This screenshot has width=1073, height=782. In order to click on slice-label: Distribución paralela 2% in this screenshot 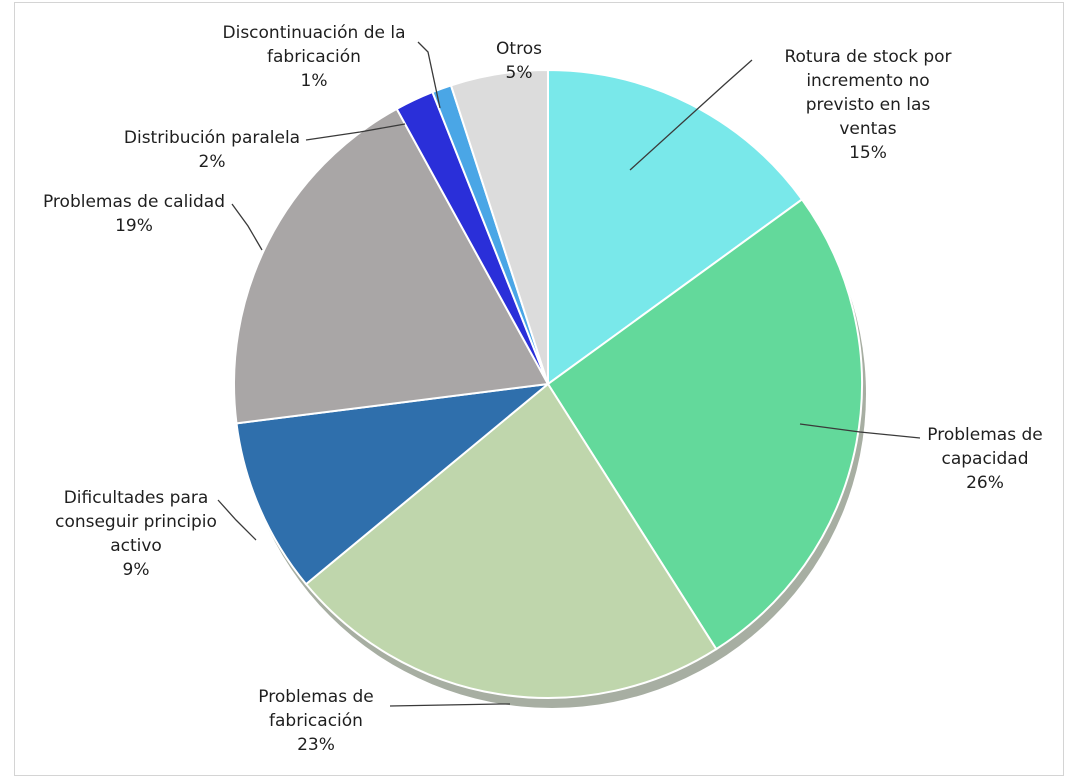, I will do `click(212, 150)`.